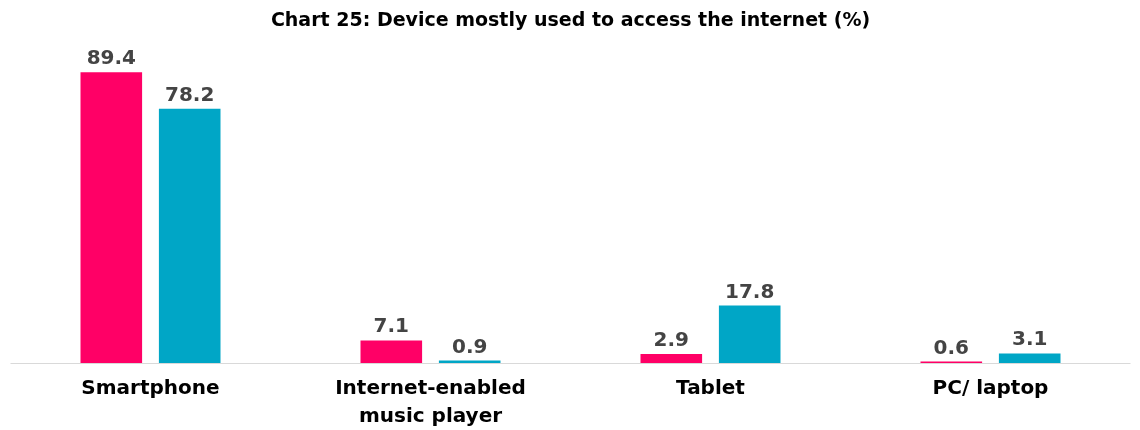 This screenshot has width=1140, height=430. Describe the element at coordinates (391, 325) in the screenshot. I see `data-label: 7.1` at that location.